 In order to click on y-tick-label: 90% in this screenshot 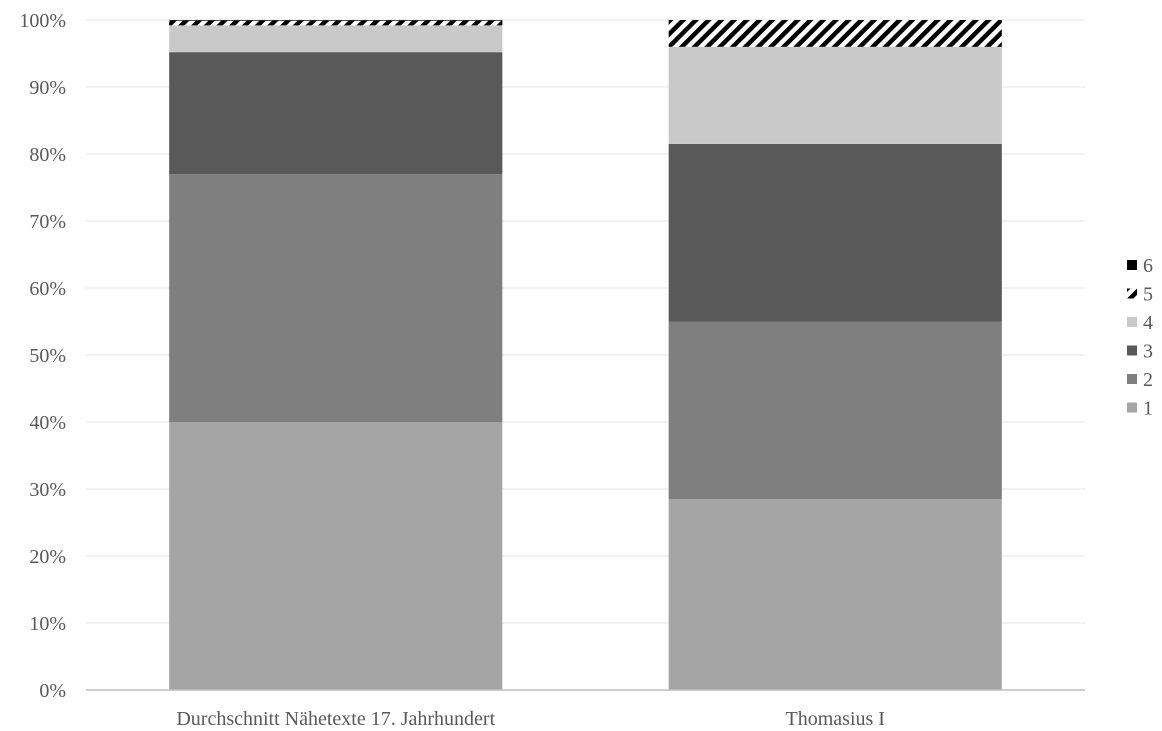, I will do `click(47, 88)`.